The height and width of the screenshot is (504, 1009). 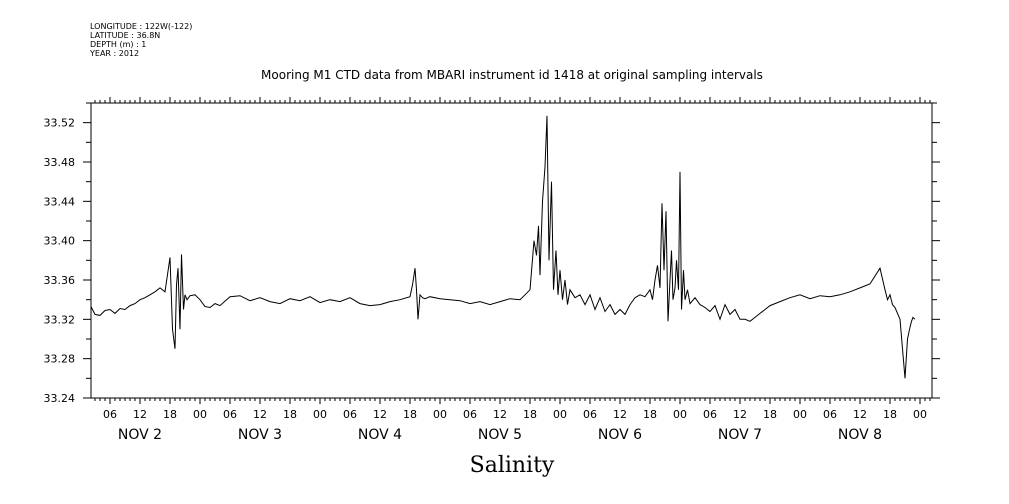 I want to click on x-day-label: NOV 2, so click(x=140, y=435).